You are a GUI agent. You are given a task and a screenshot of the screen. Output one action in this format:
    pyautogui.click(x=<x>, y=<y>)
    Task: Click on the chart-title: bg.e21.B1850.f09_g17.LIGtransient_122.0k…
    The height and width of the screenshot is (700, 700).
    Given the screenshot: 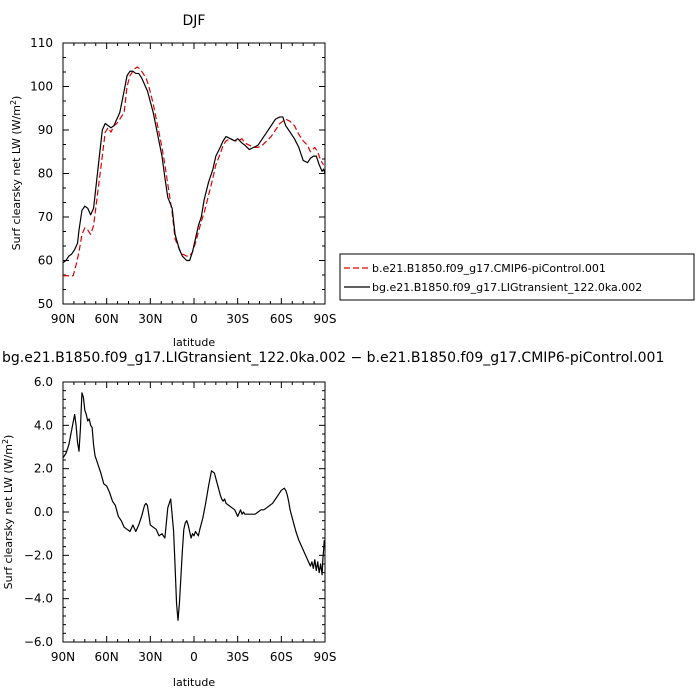 What is the action you would take?
    pyautogui.click(x=333, y=358)
    